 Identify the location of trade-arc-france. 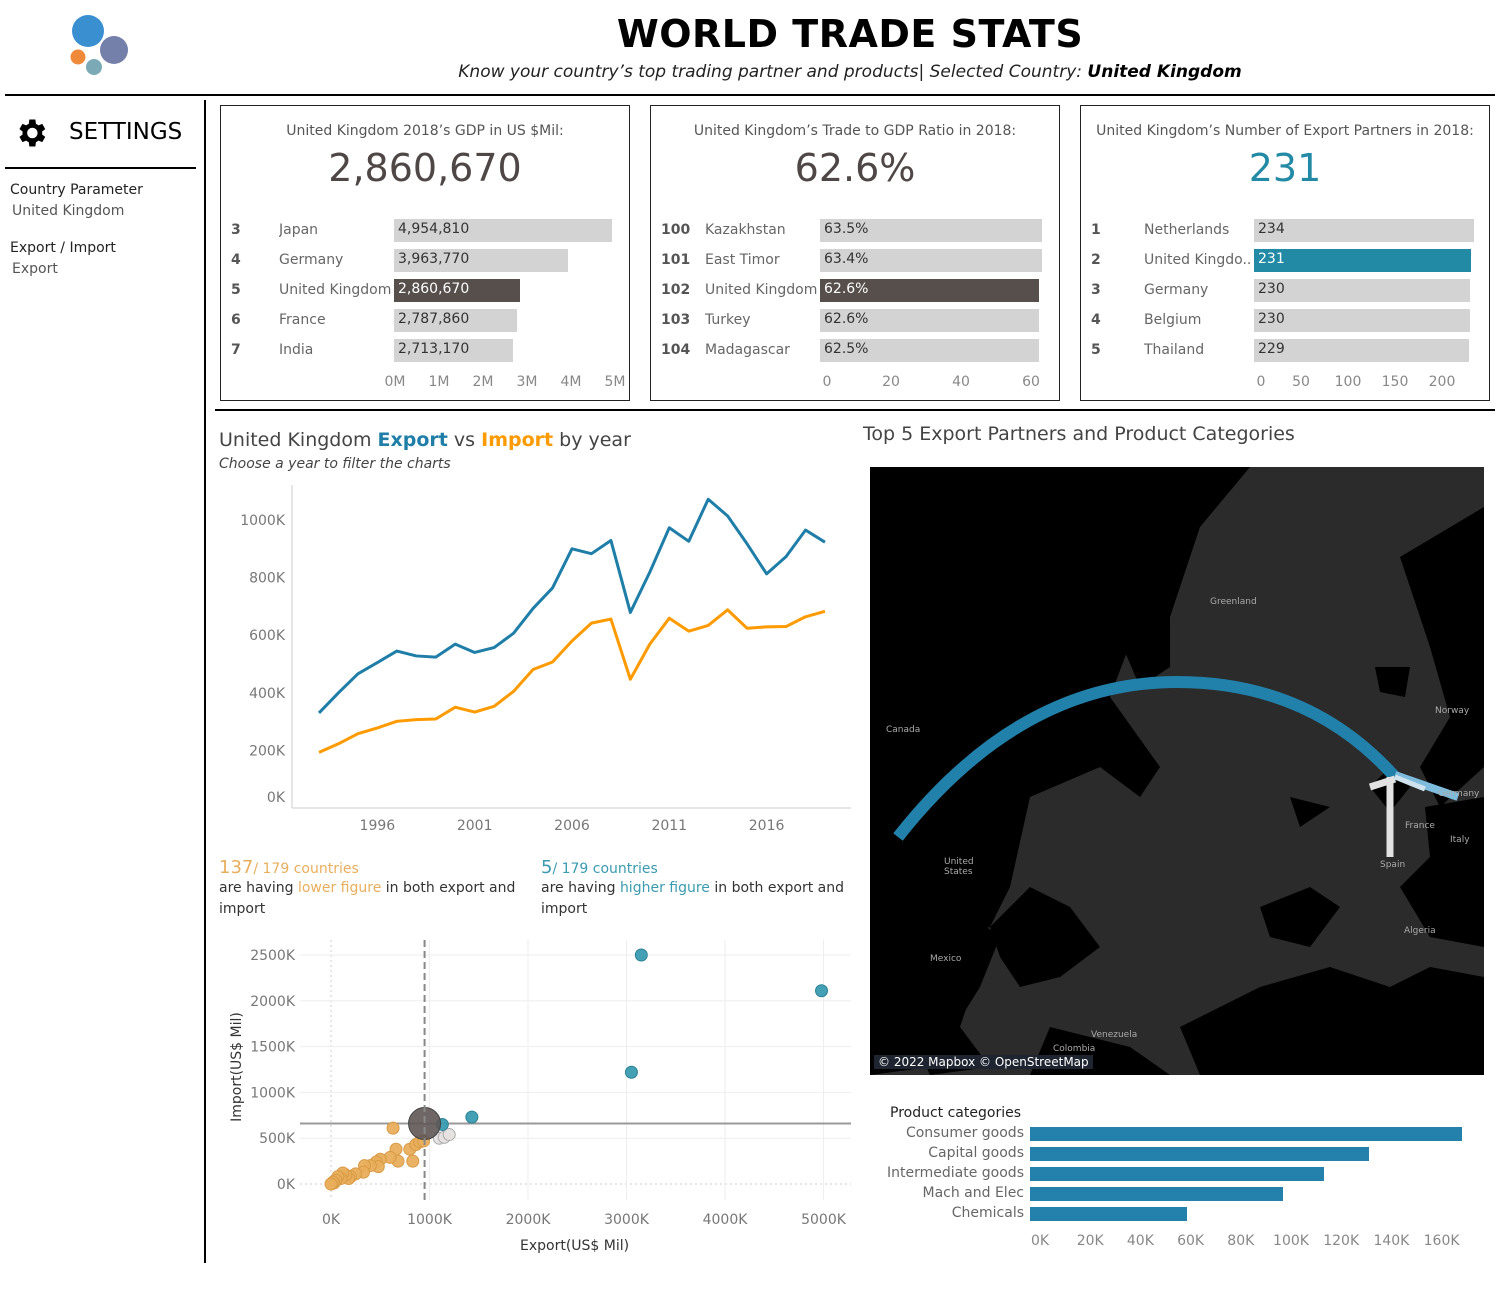
(1410, 783).